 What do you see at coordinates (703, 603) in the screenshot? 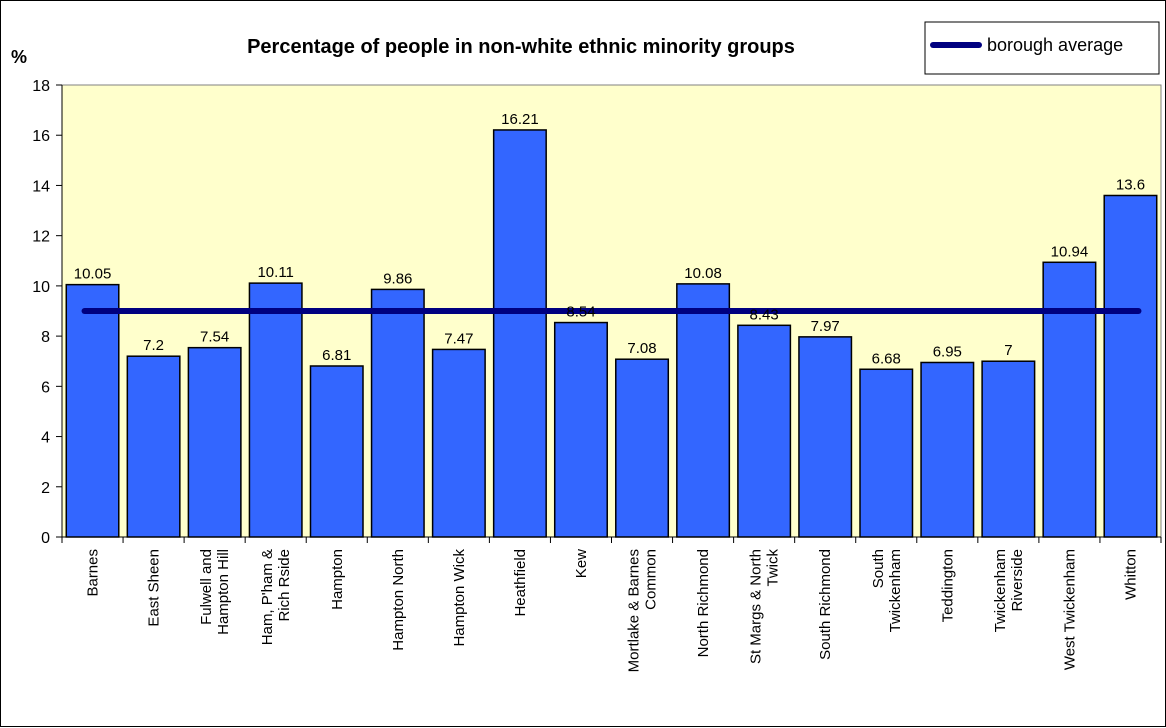
I see `x-category-label: North Richmond` at bounding box center [703, 603].